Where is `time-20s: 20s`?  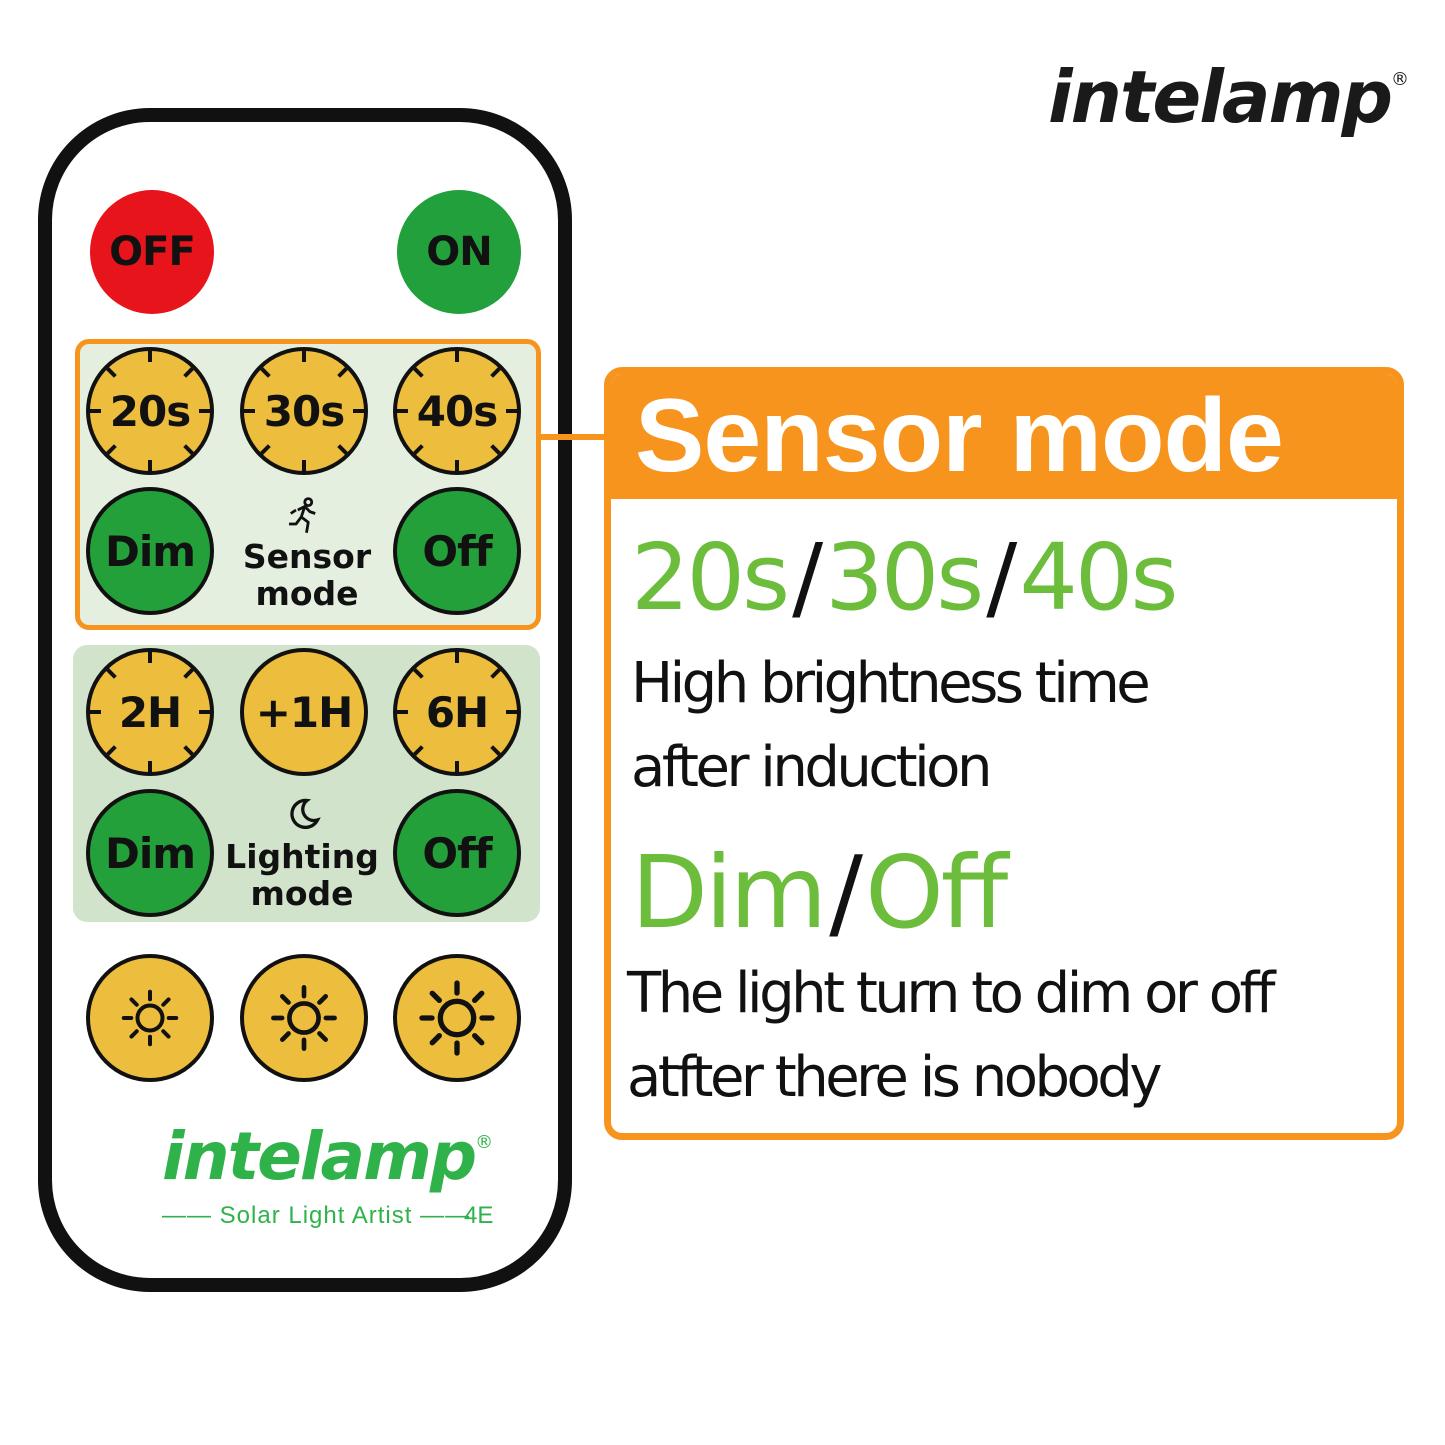 time-20s: 20s is located at coordinates (710, 577).